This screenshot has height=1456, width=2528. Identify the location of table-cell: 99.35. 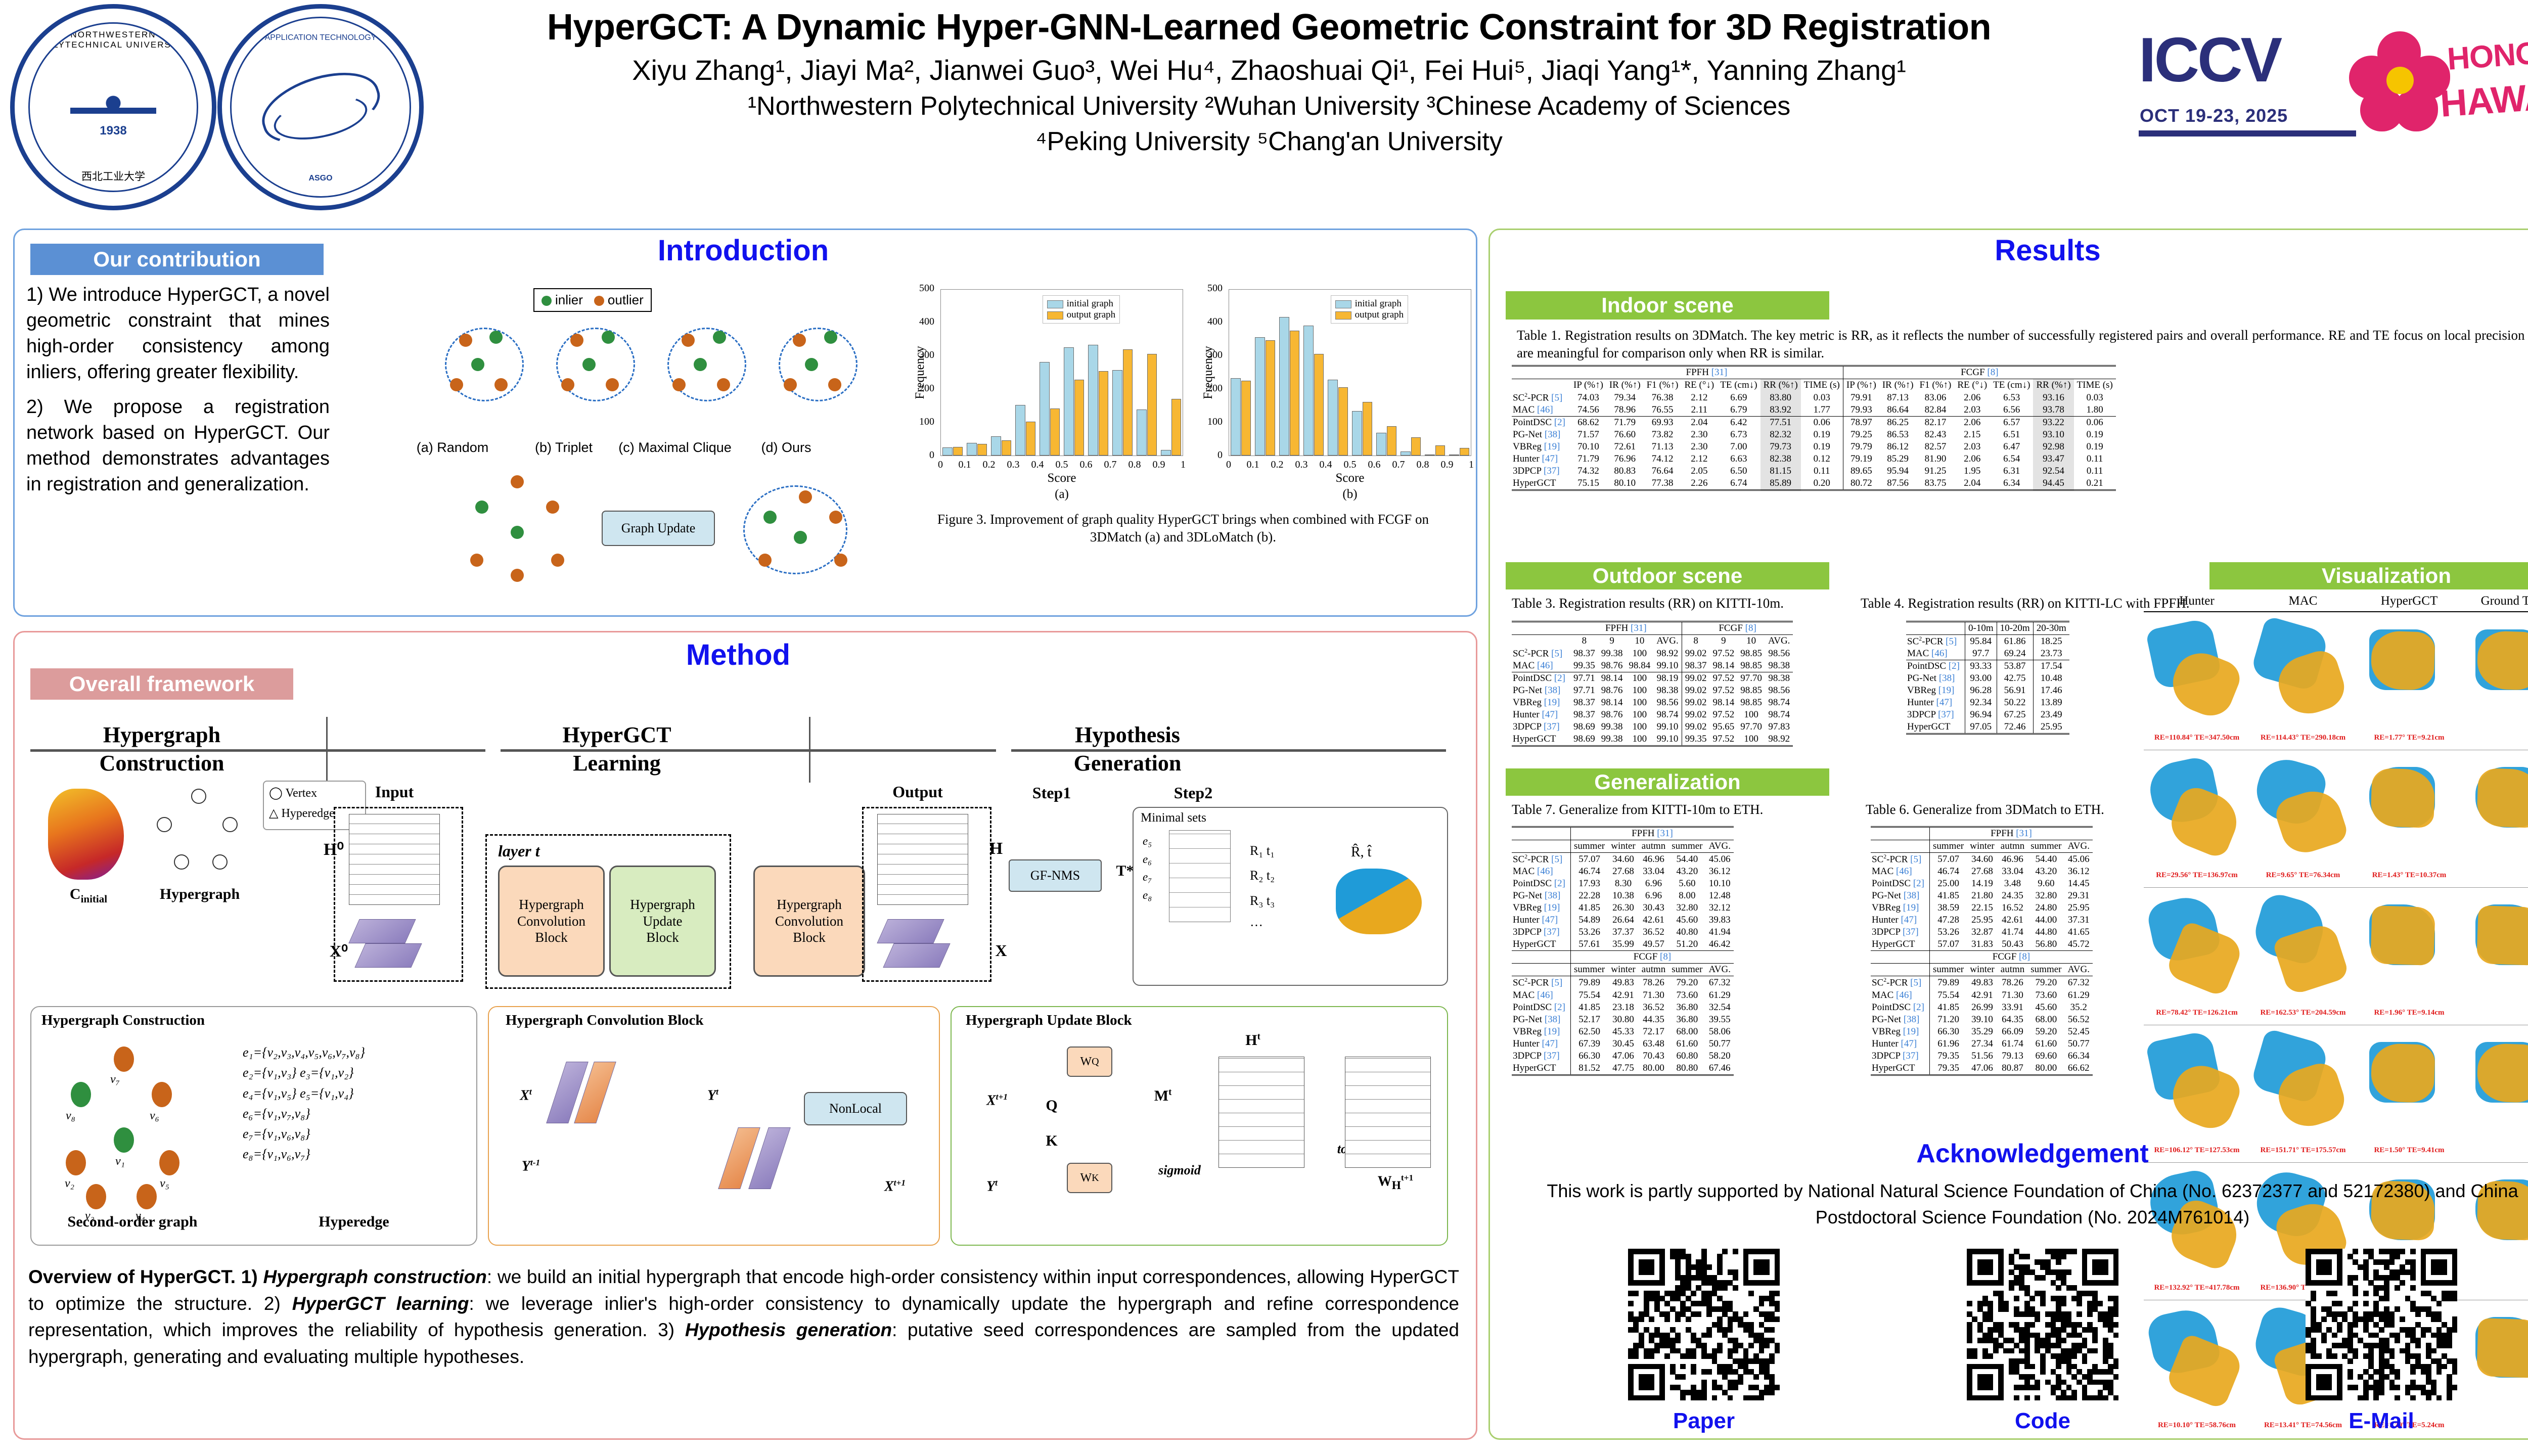
(1584, 665).